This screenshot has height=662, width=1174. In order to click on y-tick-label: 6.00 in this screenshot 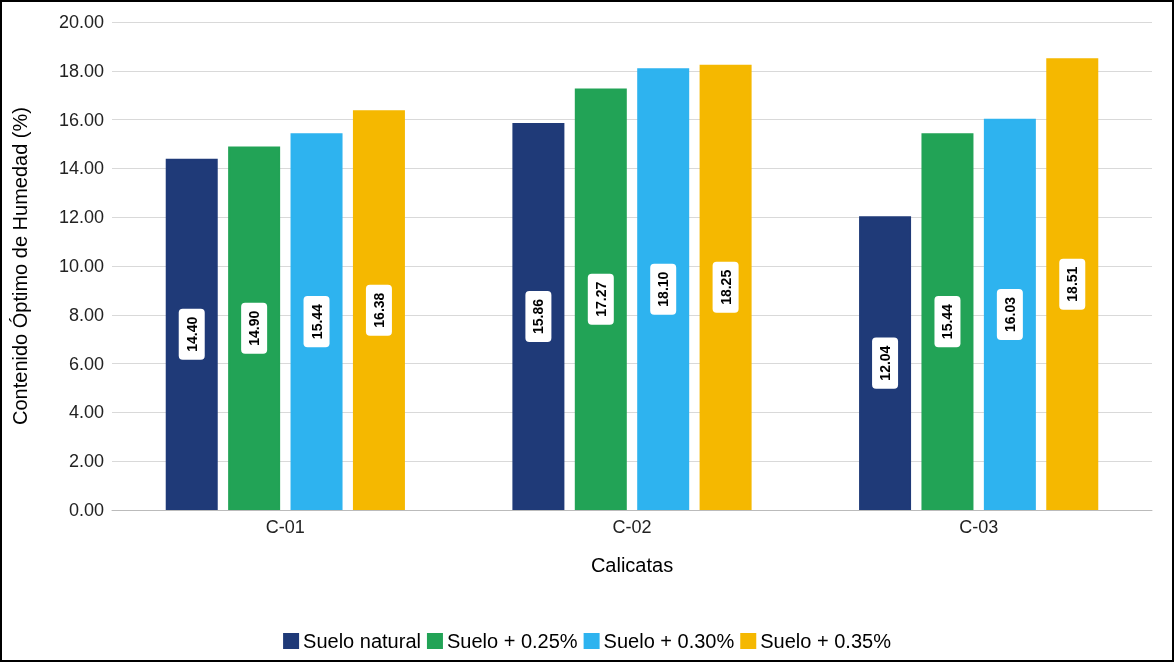, I will do `click(86, 363)`.